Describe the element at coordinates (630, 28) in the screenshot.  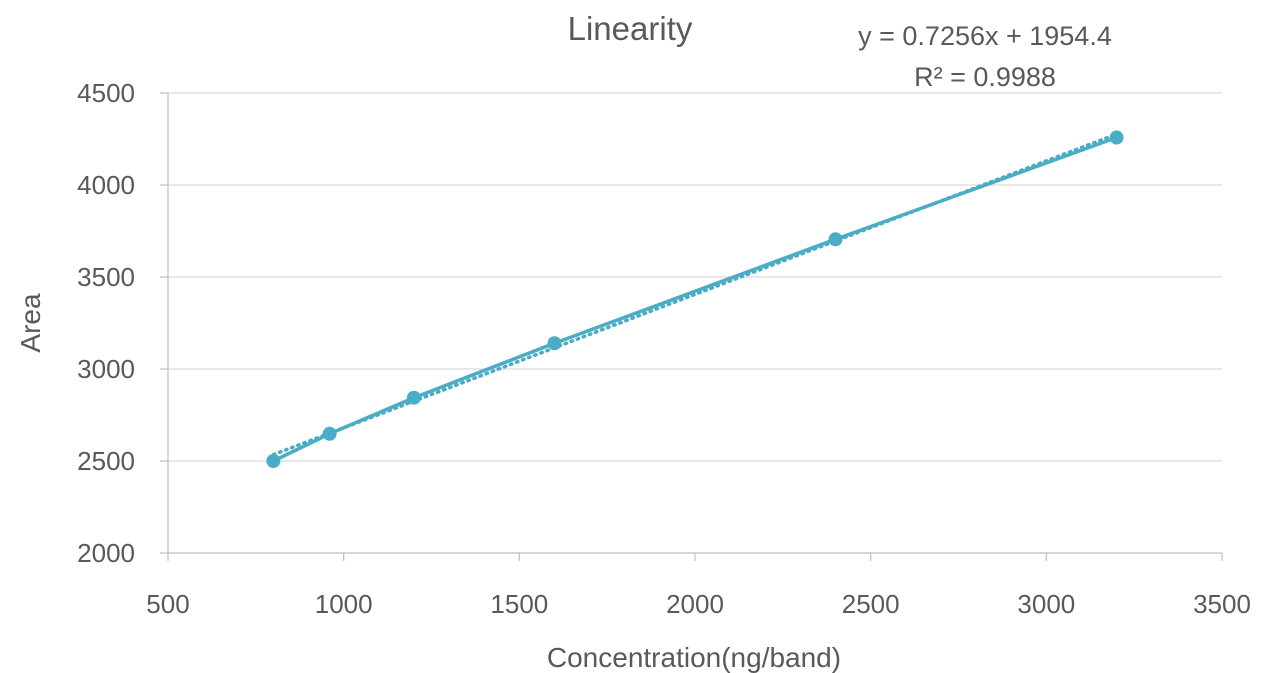
I see `chart-title: Linearity` at that location.